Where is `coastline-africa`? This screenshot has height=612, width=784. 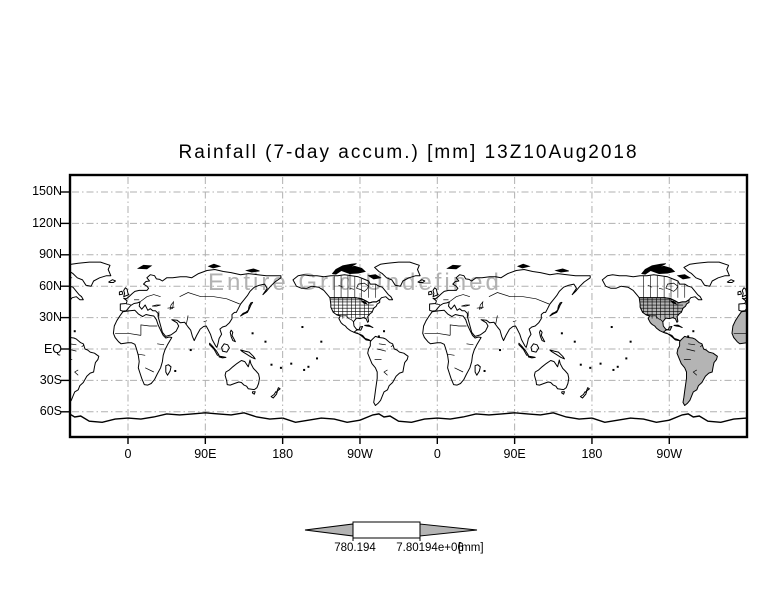 coastline-africa is located at coordinates (142, 347).